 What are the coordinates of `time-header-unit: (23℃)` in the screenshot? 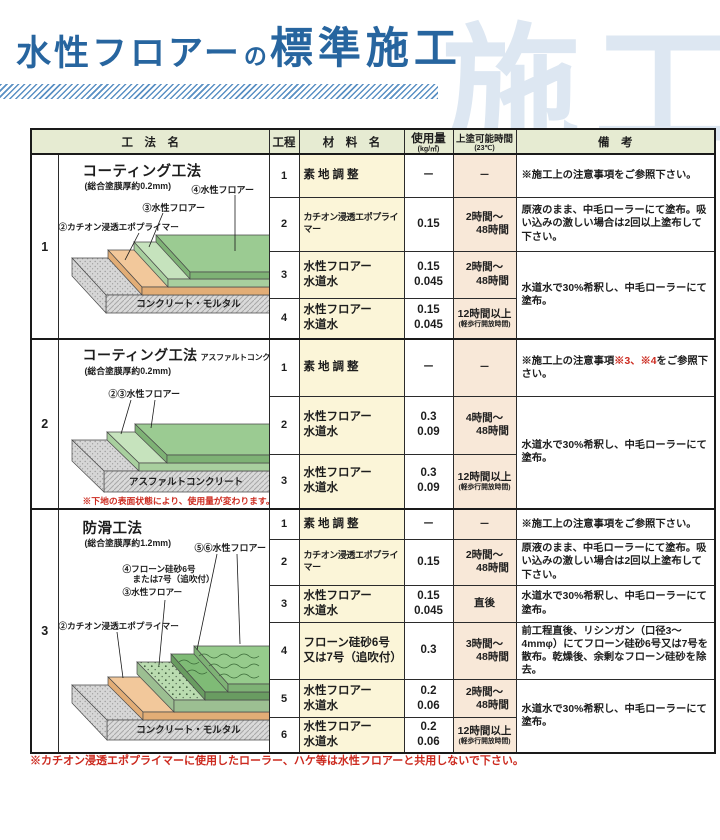 It's located at (484, 148).